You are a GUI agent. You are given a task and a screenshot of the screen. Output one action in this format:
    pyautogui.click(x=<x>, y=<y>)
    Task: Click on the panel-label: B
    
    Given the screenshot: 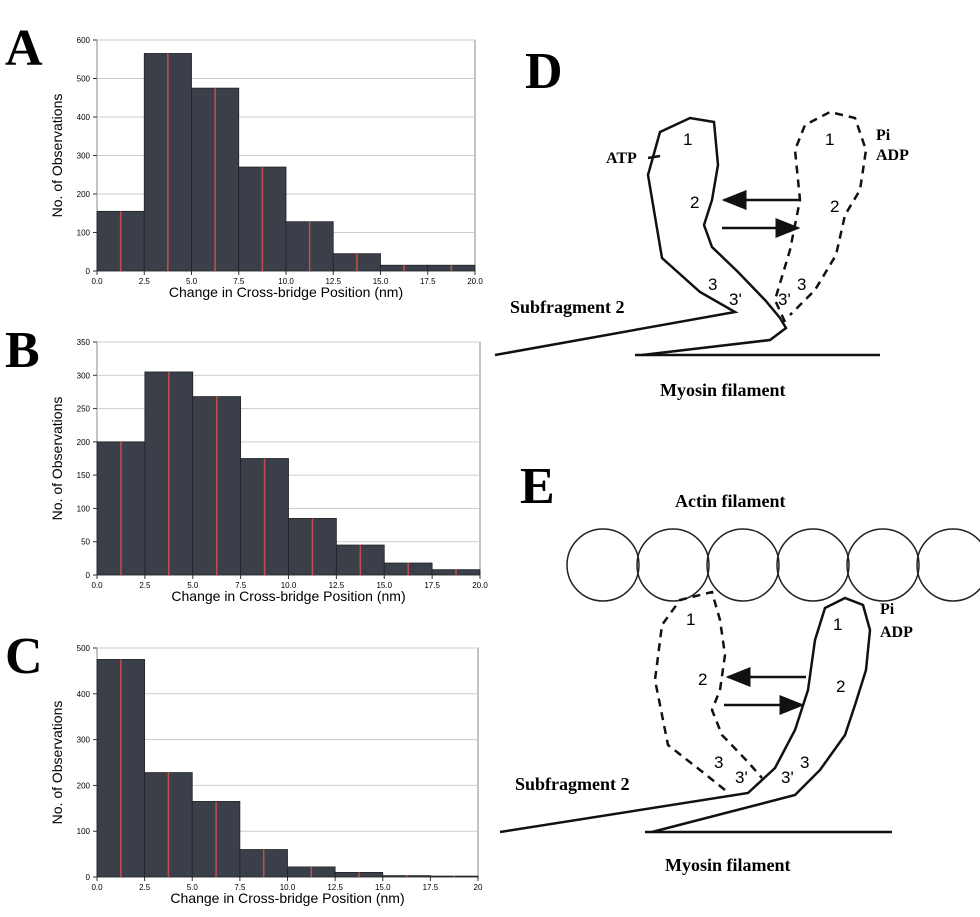 What is the action you would take?
    pyautogui.click(x=22, y=350)
    